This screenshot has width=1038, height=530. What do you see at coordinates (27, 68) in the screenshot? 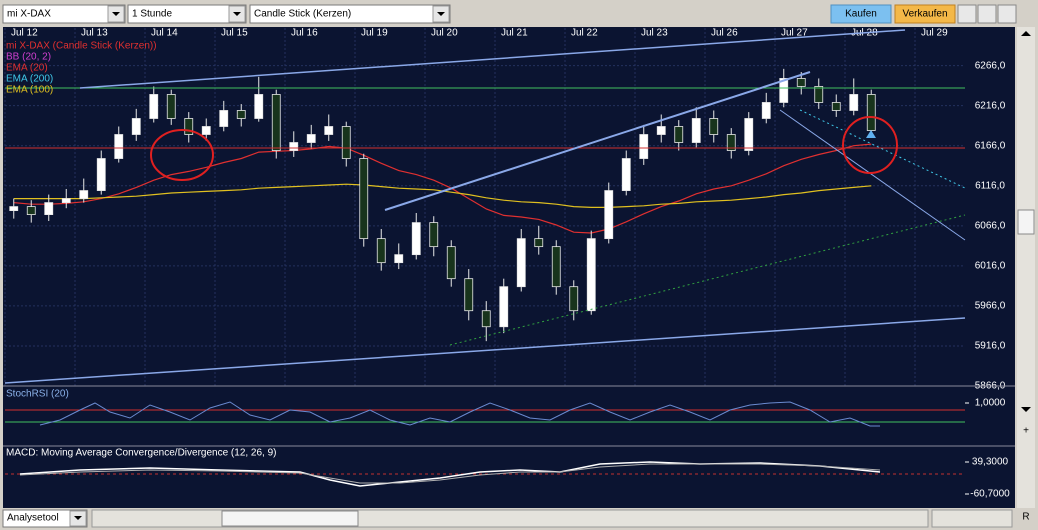
I see `legend-entry: EMA (20)` at bounding box center [27, 68].